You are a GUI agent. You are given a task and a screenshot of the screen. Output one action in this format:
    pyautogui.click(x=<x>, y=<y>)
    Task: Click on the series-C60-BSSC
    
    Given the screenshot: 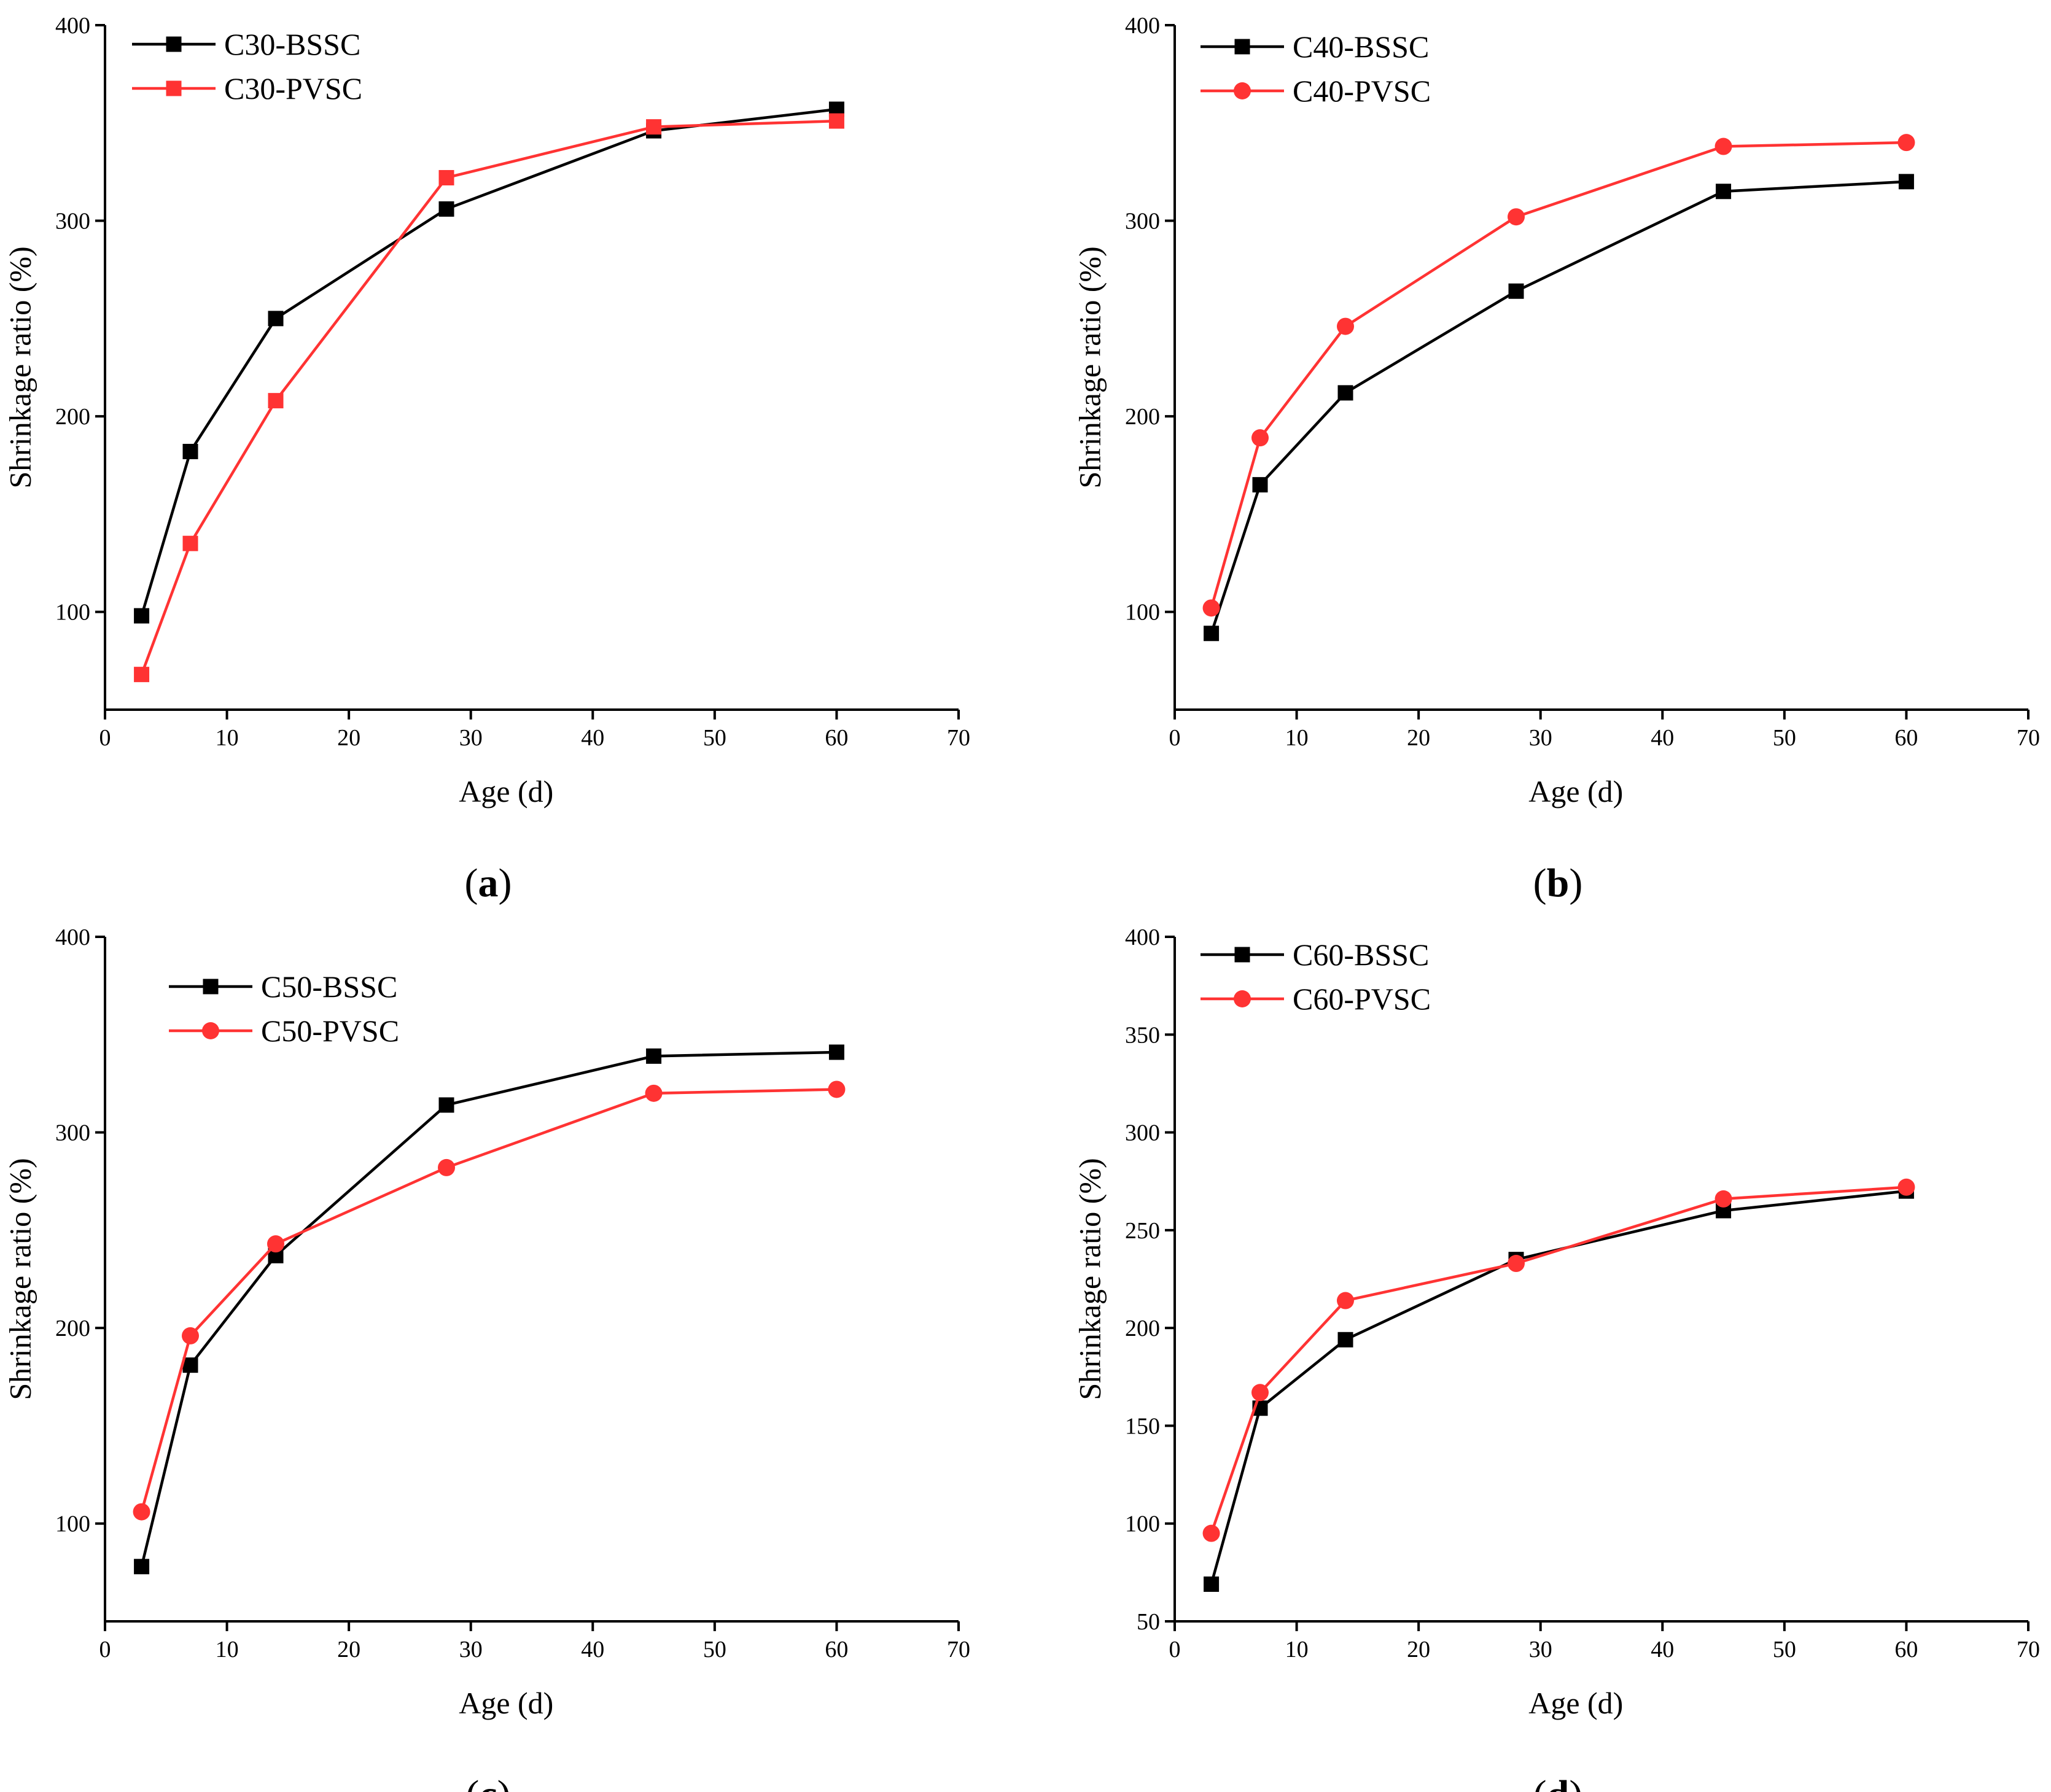 What is the action you would take?
    pyautogui.click(x=1559, y=1387)
    